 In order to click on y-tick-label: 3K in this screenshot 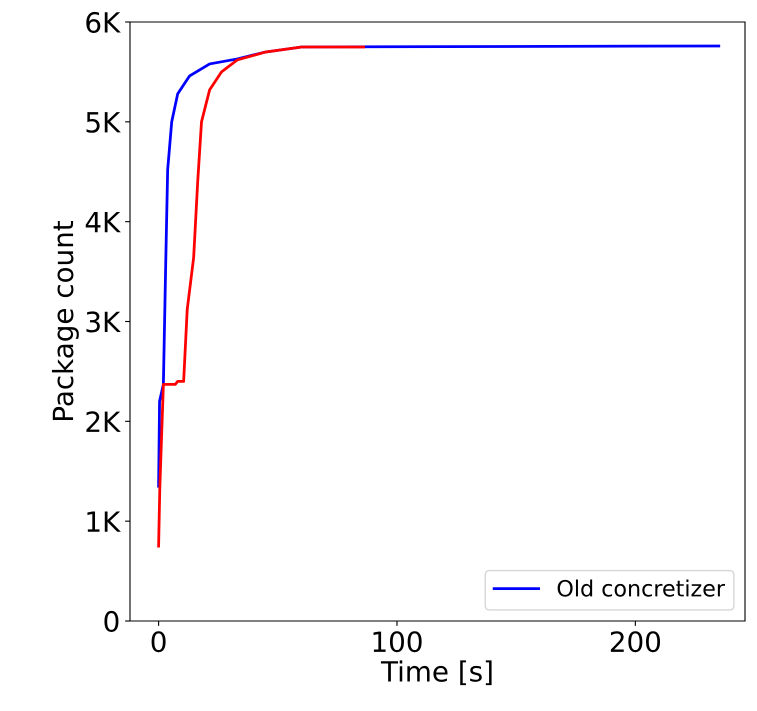, I will do `click(103, 321)`.